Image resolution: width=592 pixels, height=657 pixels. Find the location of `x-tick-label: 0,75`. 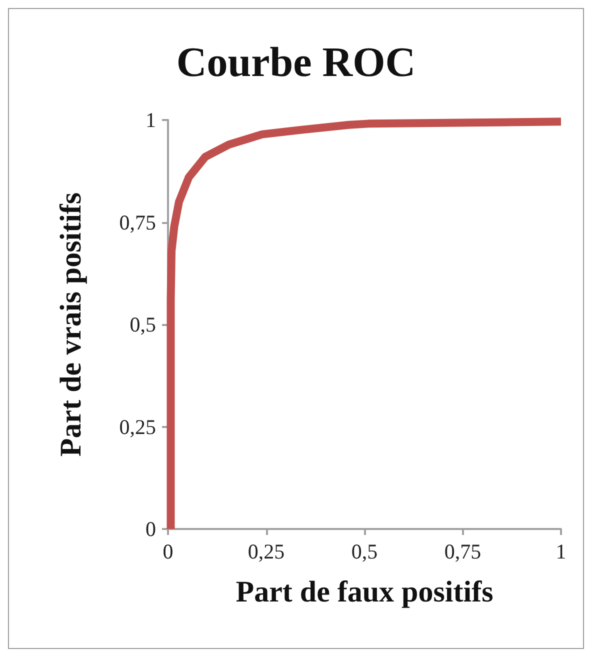

x-tick-label: 0,75 is located at coordinates (463, 552).